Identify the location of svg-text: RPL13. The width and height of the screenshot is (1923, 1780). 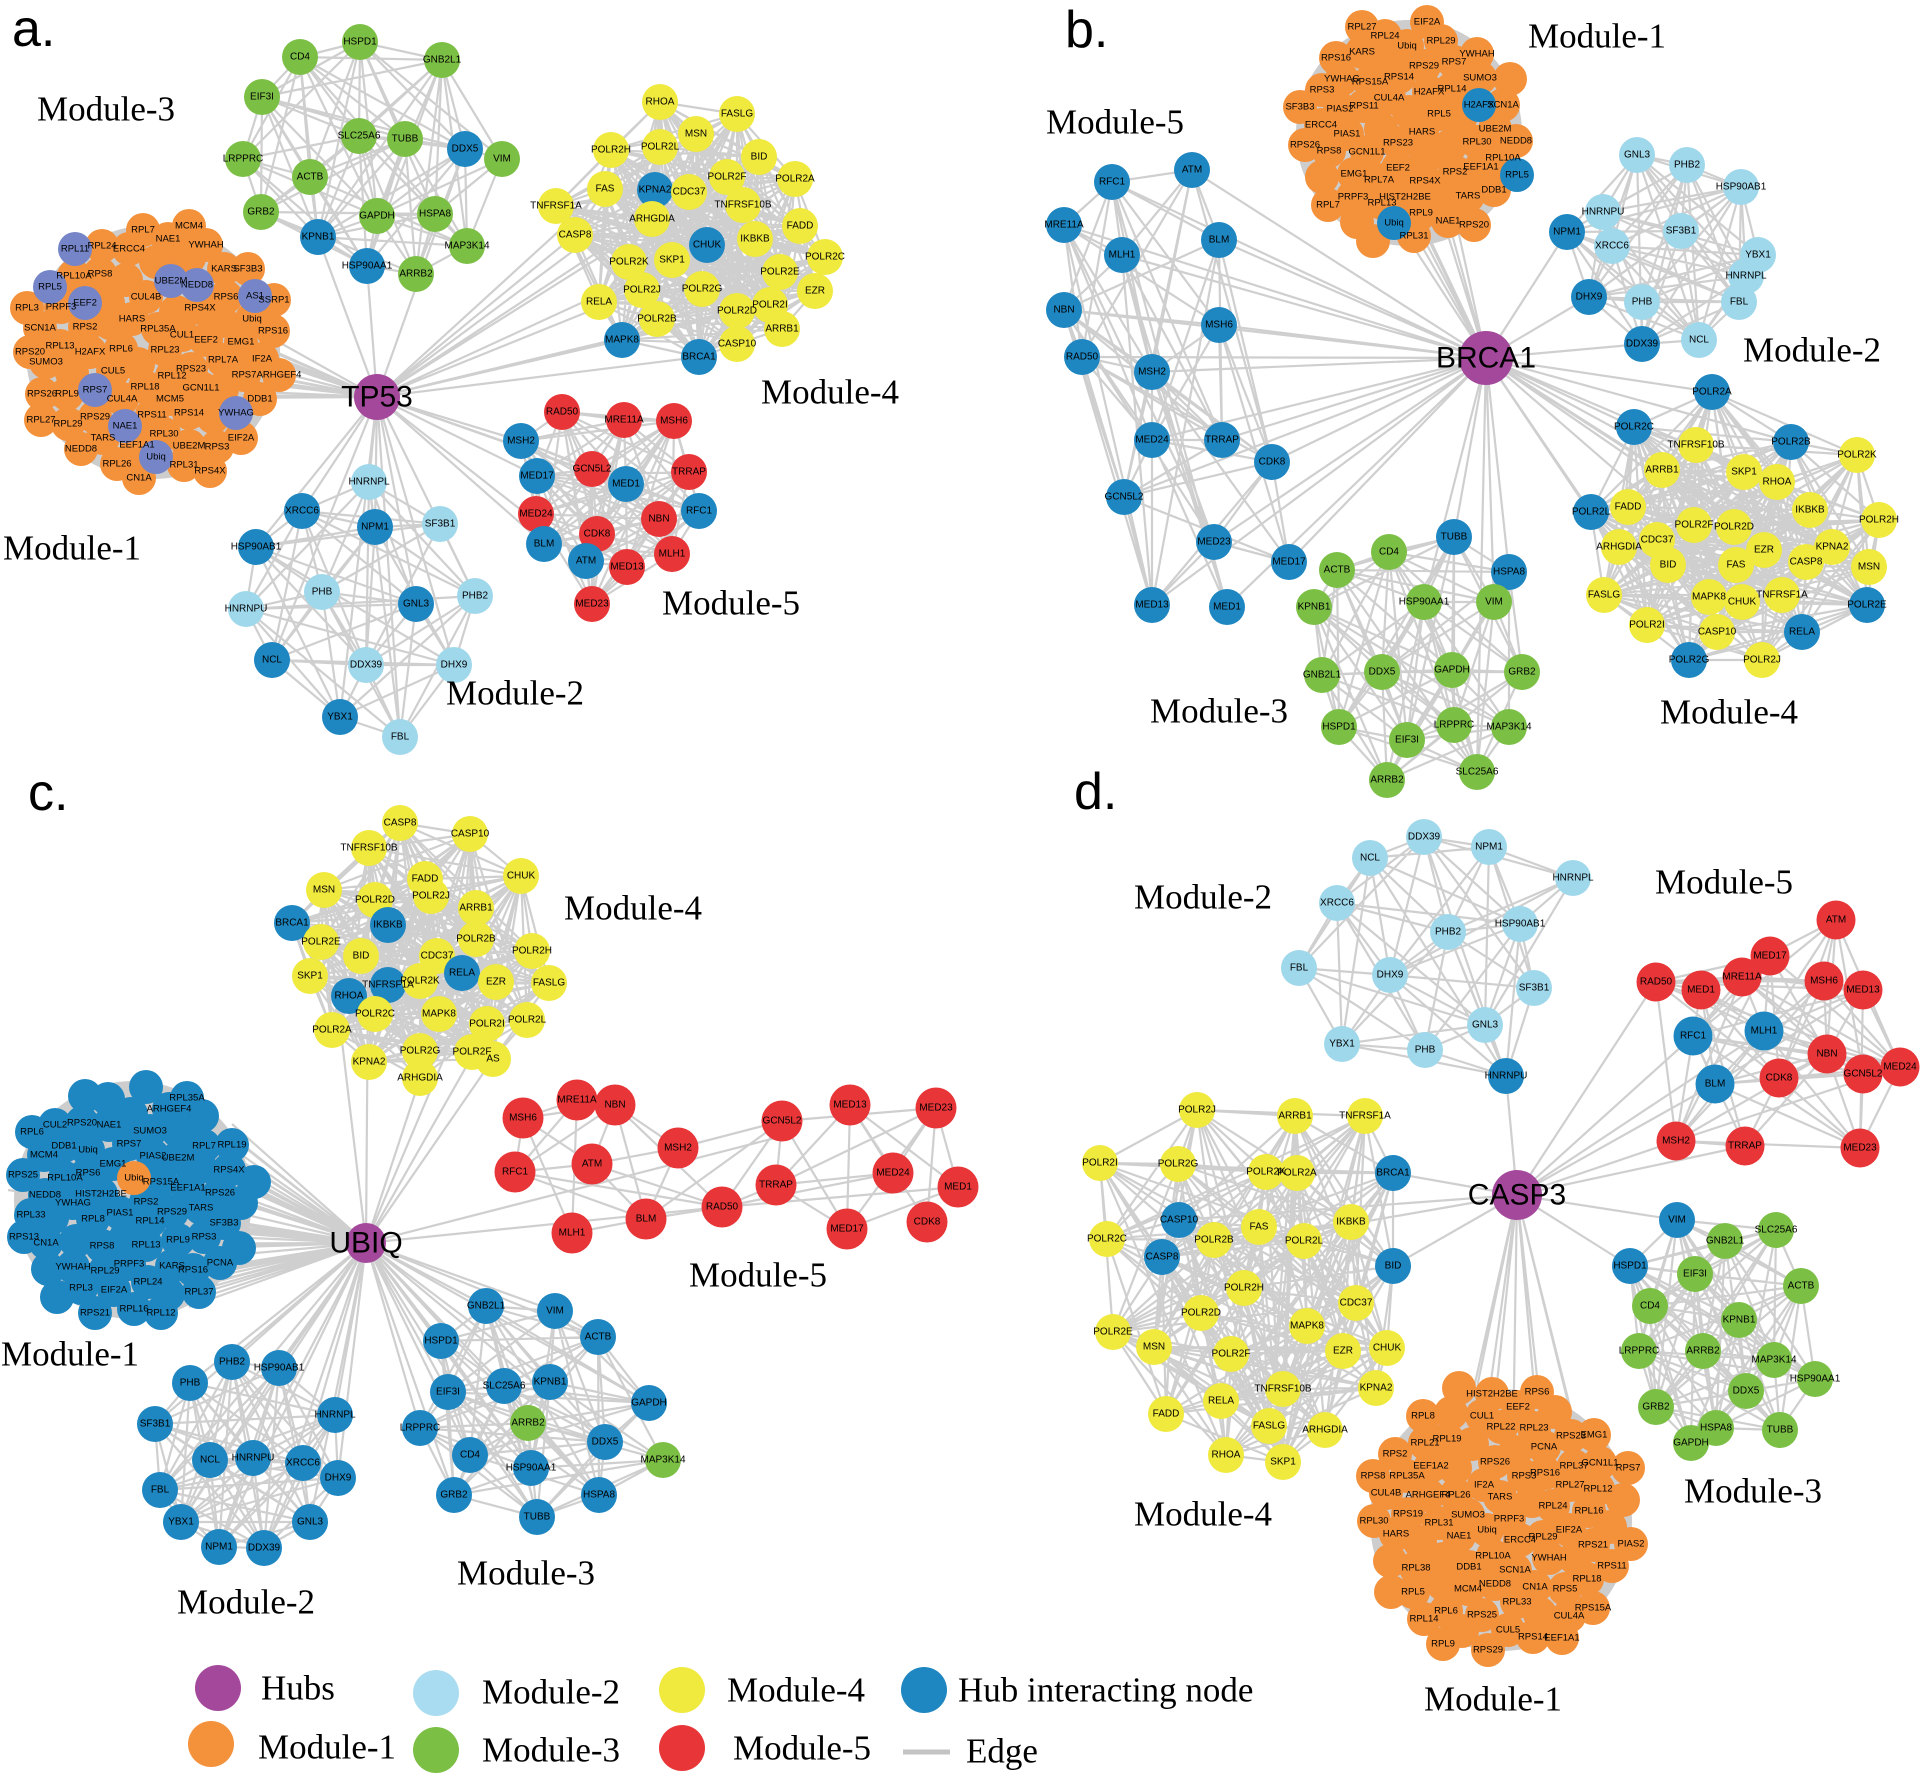
(145, 1245).